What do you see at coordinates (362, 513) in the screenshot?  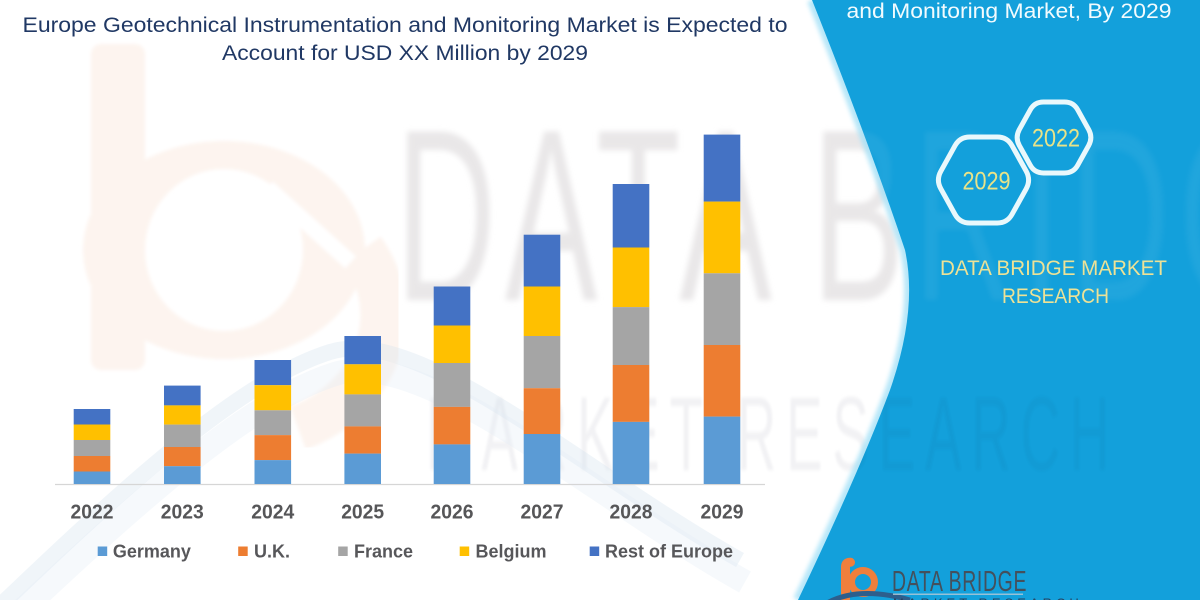 I see `svg-text: 2025` at bounding box center [362, 513].